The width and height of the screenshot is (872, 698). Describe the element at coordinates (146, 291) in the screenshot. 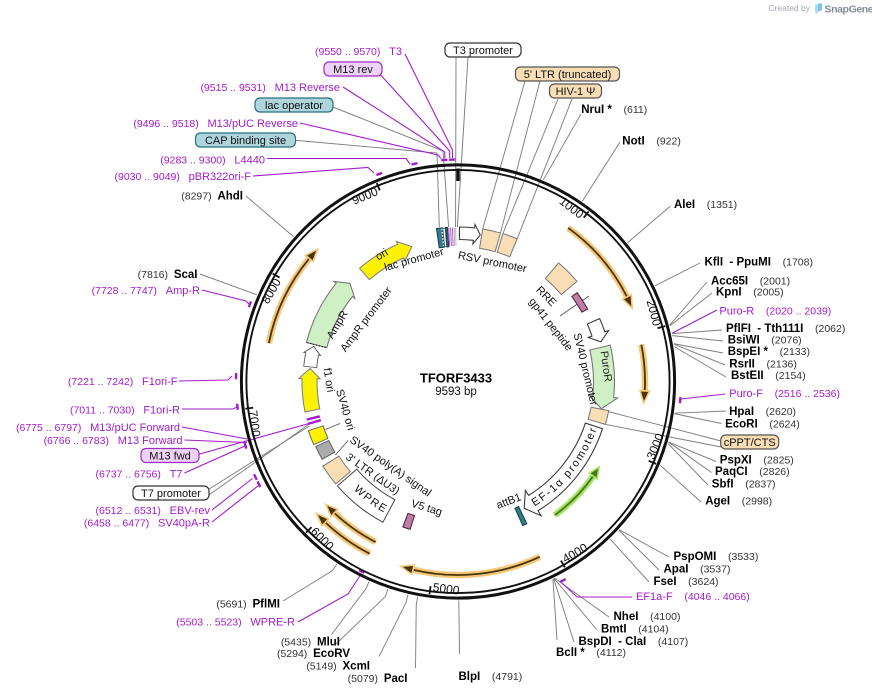

I see `svg-text: (7728 .. 7747) Amp-R` at that location.